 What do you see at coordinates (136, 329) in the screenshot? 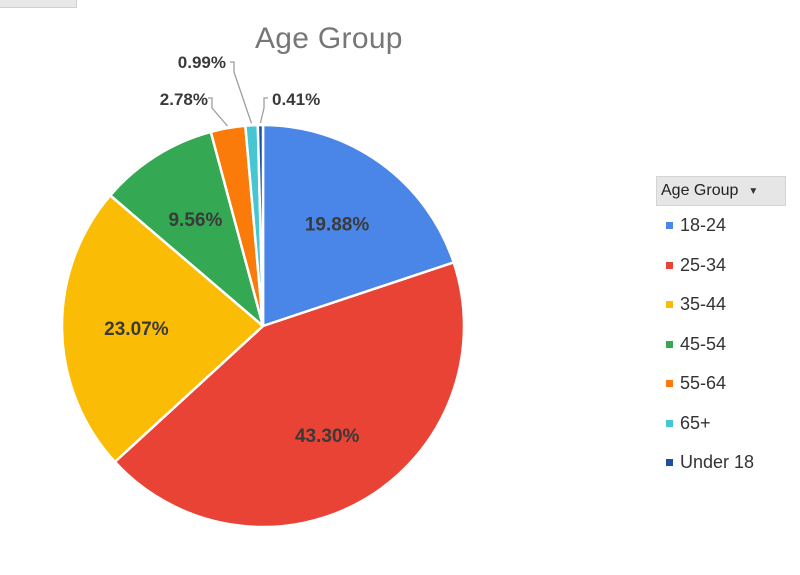
I see `slice-data-label: 23.07%` at bounding box center [136, 329].